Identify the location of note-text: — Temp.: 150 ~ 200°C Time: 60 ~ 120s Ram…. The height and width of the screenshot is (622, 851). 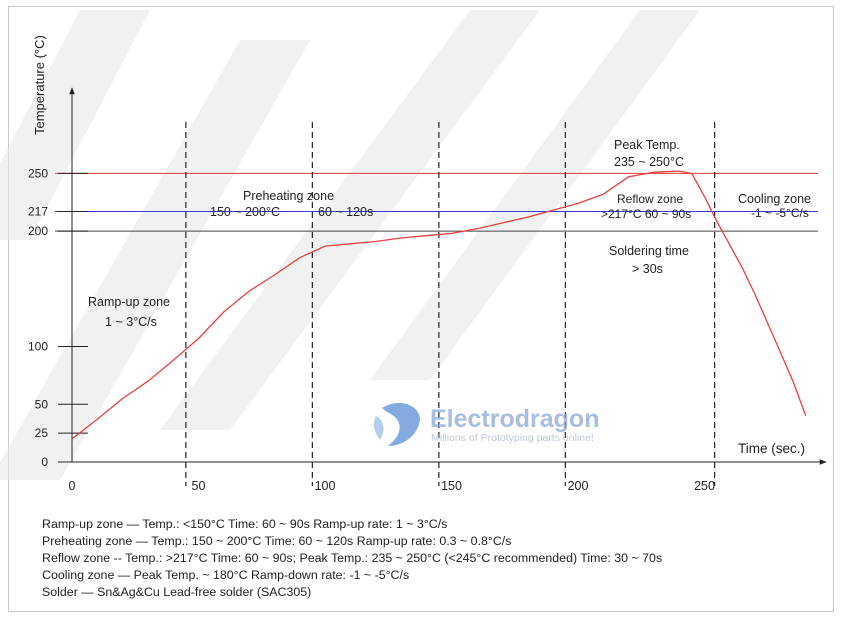
(322, 541).